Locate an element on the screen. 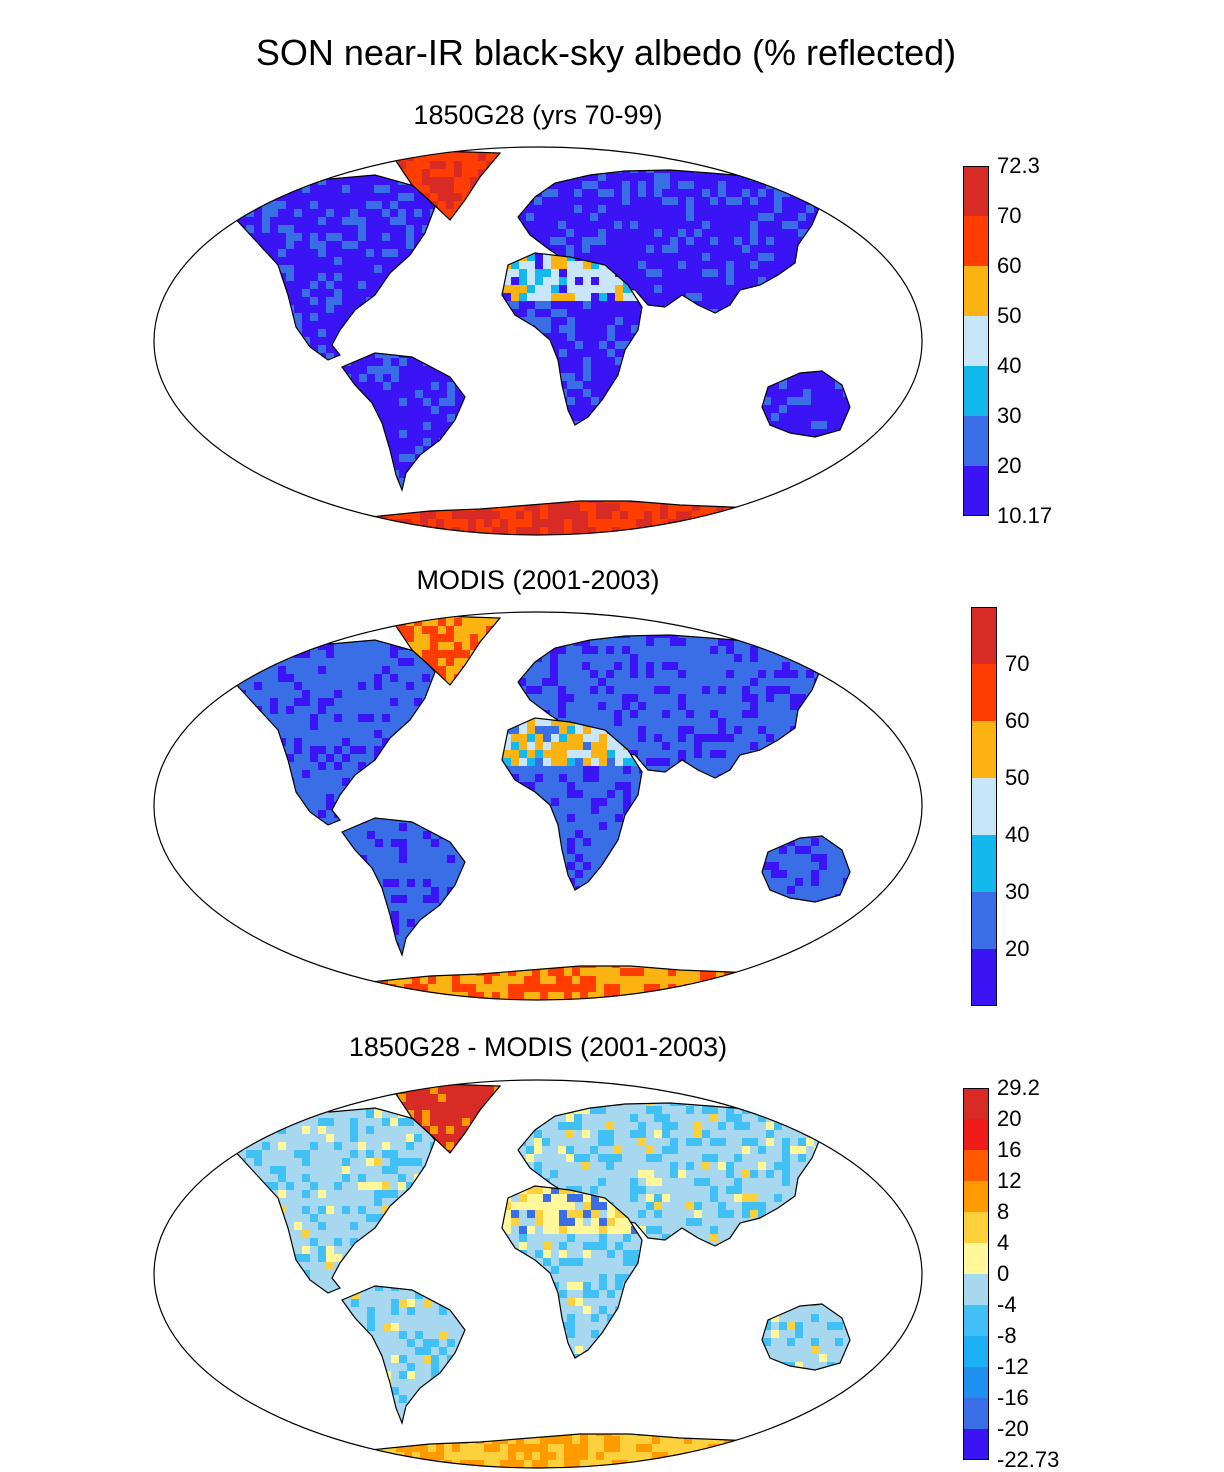 The width and height of the screenshot is (1224, 1472). colorbar-label: 8 is located at coordinates (1003, 1212).